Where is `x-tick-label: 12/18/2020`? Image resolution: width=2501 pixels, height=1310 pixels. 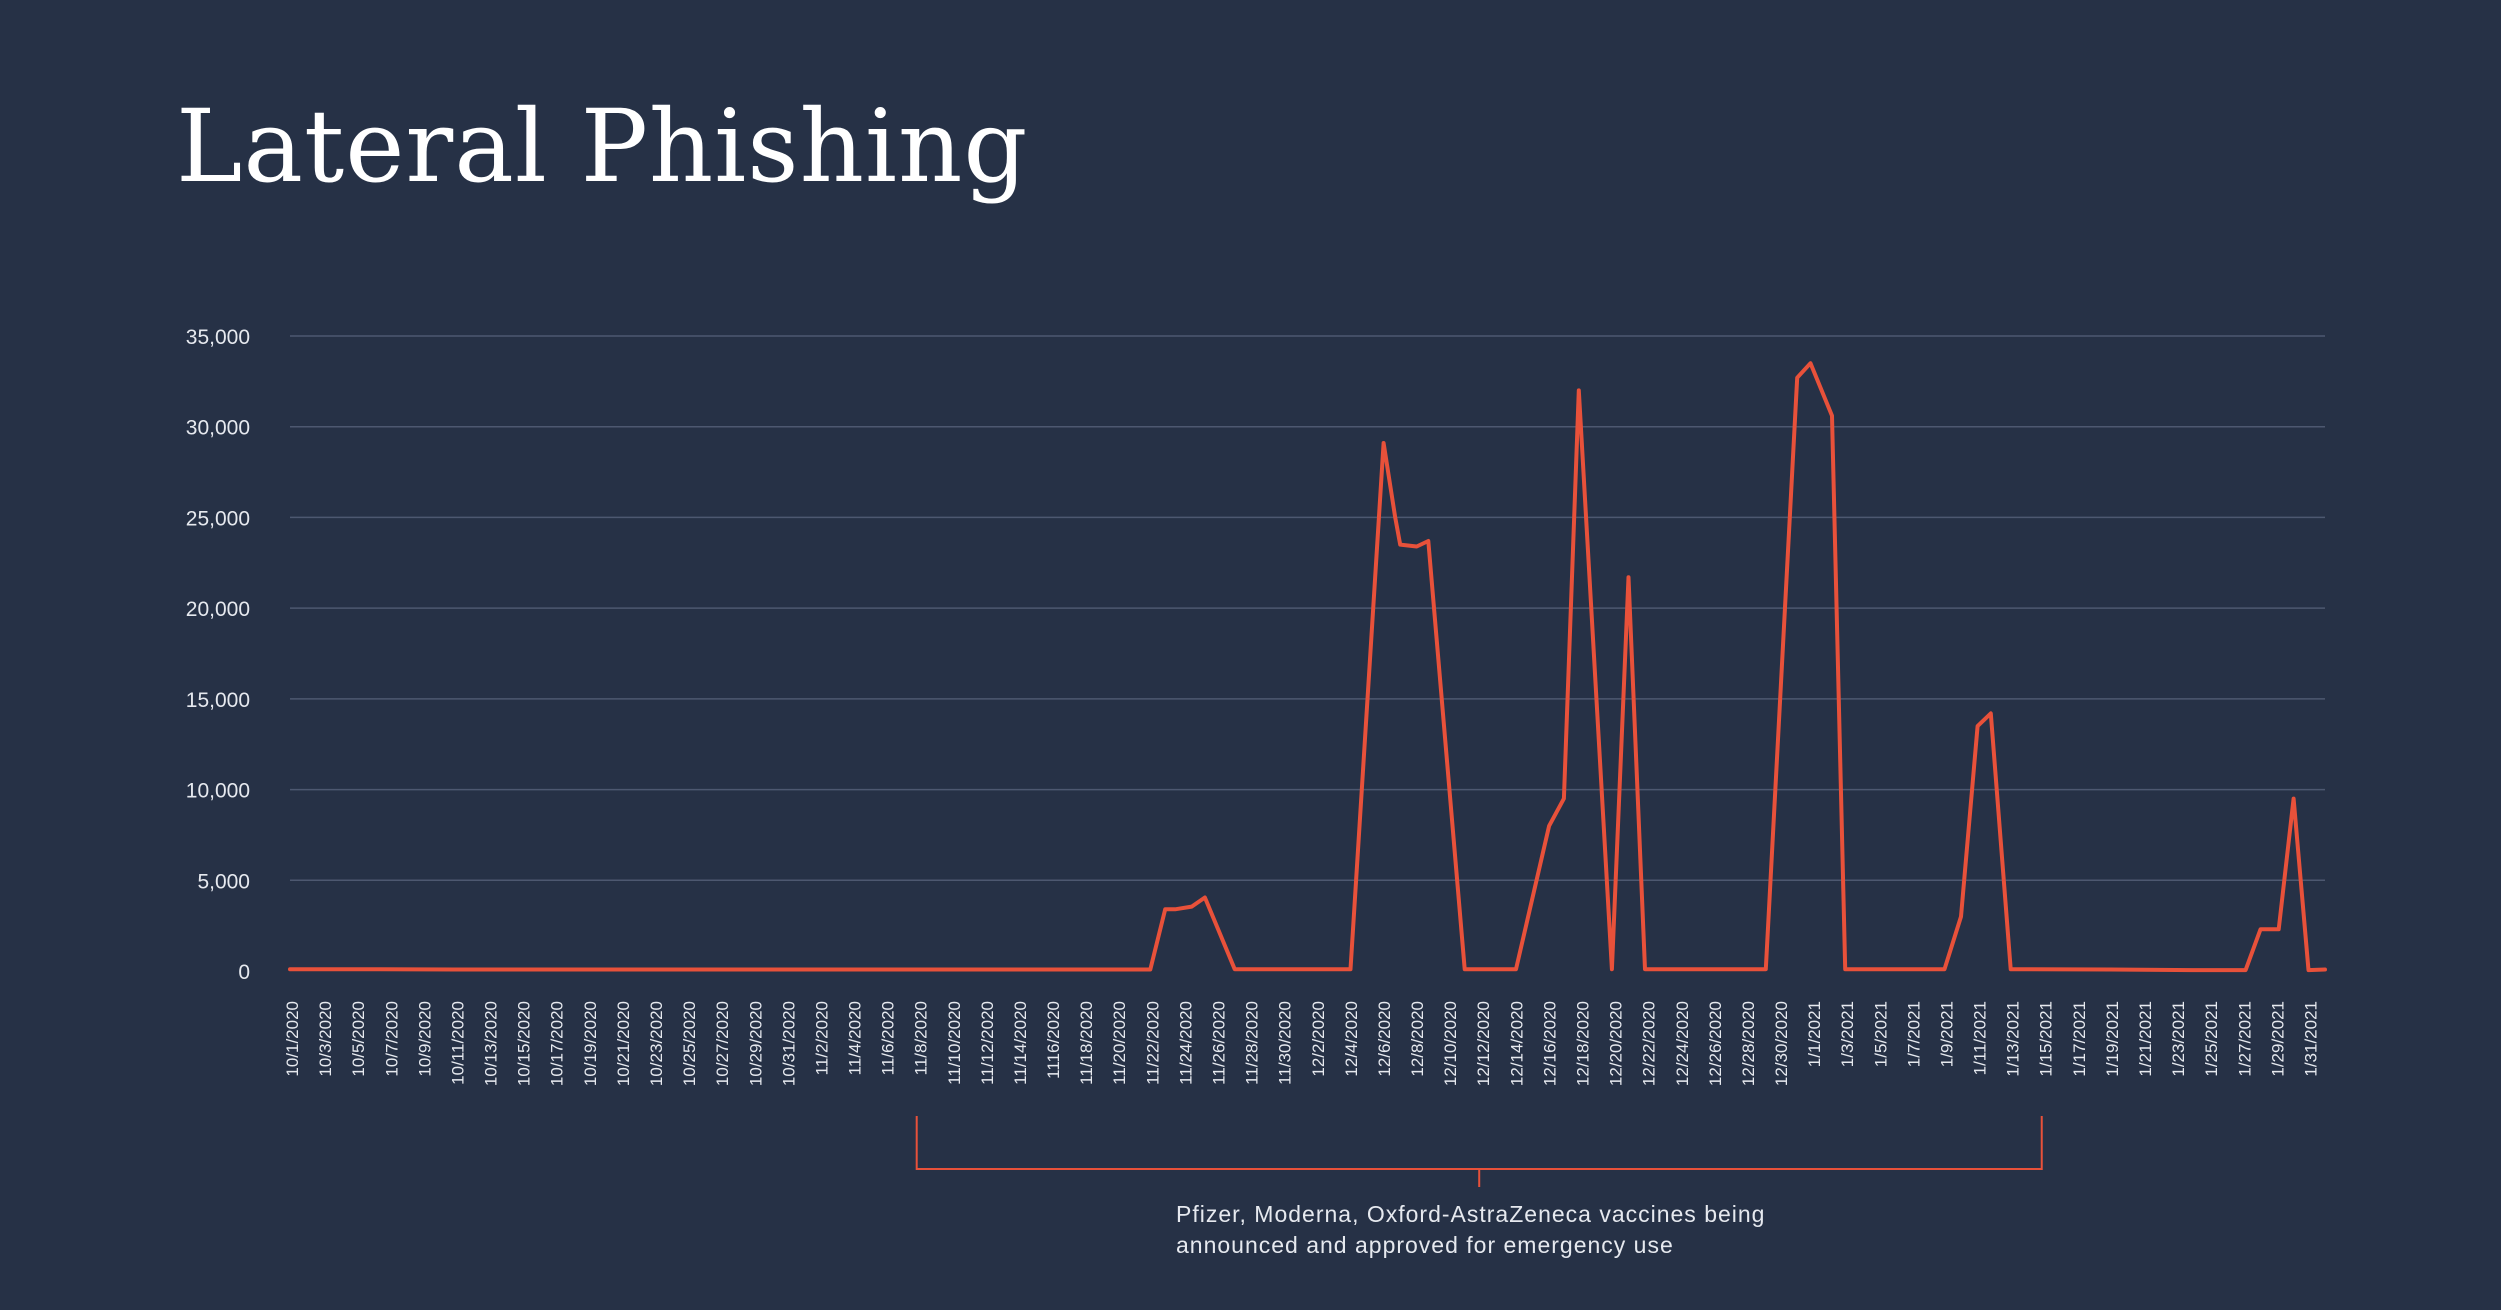
x-tick-label: 12/18/2020 is located at coordinates (1582, 1043).